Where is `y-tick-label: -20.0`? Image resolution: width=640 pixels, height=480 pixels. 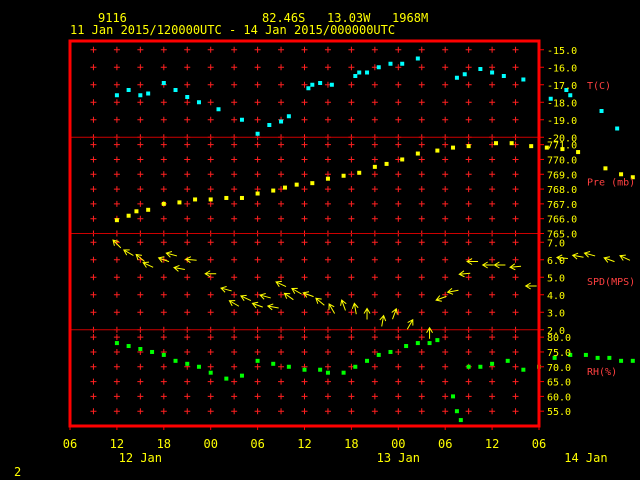 y-tick-label: -20.0 is located at coordinates (562, 138).